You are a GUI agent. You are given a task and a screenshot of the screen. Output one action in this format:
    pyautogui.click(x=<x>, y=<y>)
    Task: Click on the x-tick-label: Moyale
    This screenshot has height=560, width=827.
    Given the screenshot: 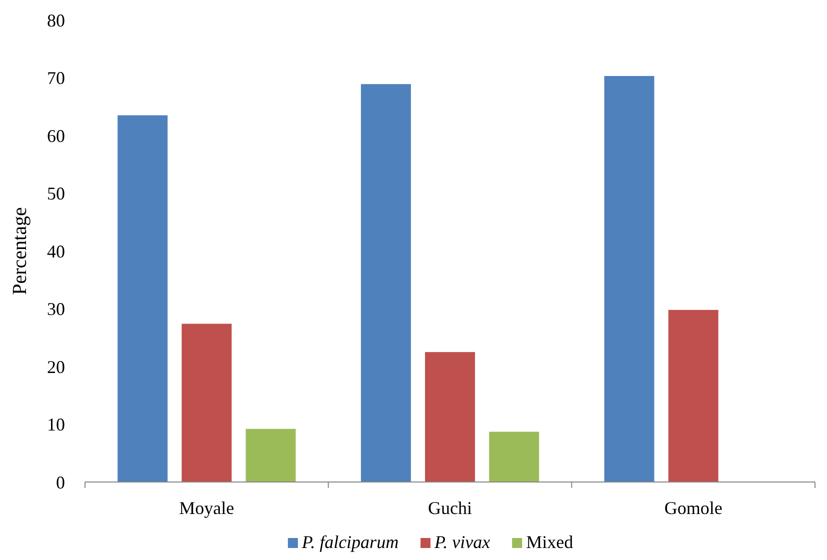 What is the action you would take?
    pyautogui.click(x=206, y=508)
    